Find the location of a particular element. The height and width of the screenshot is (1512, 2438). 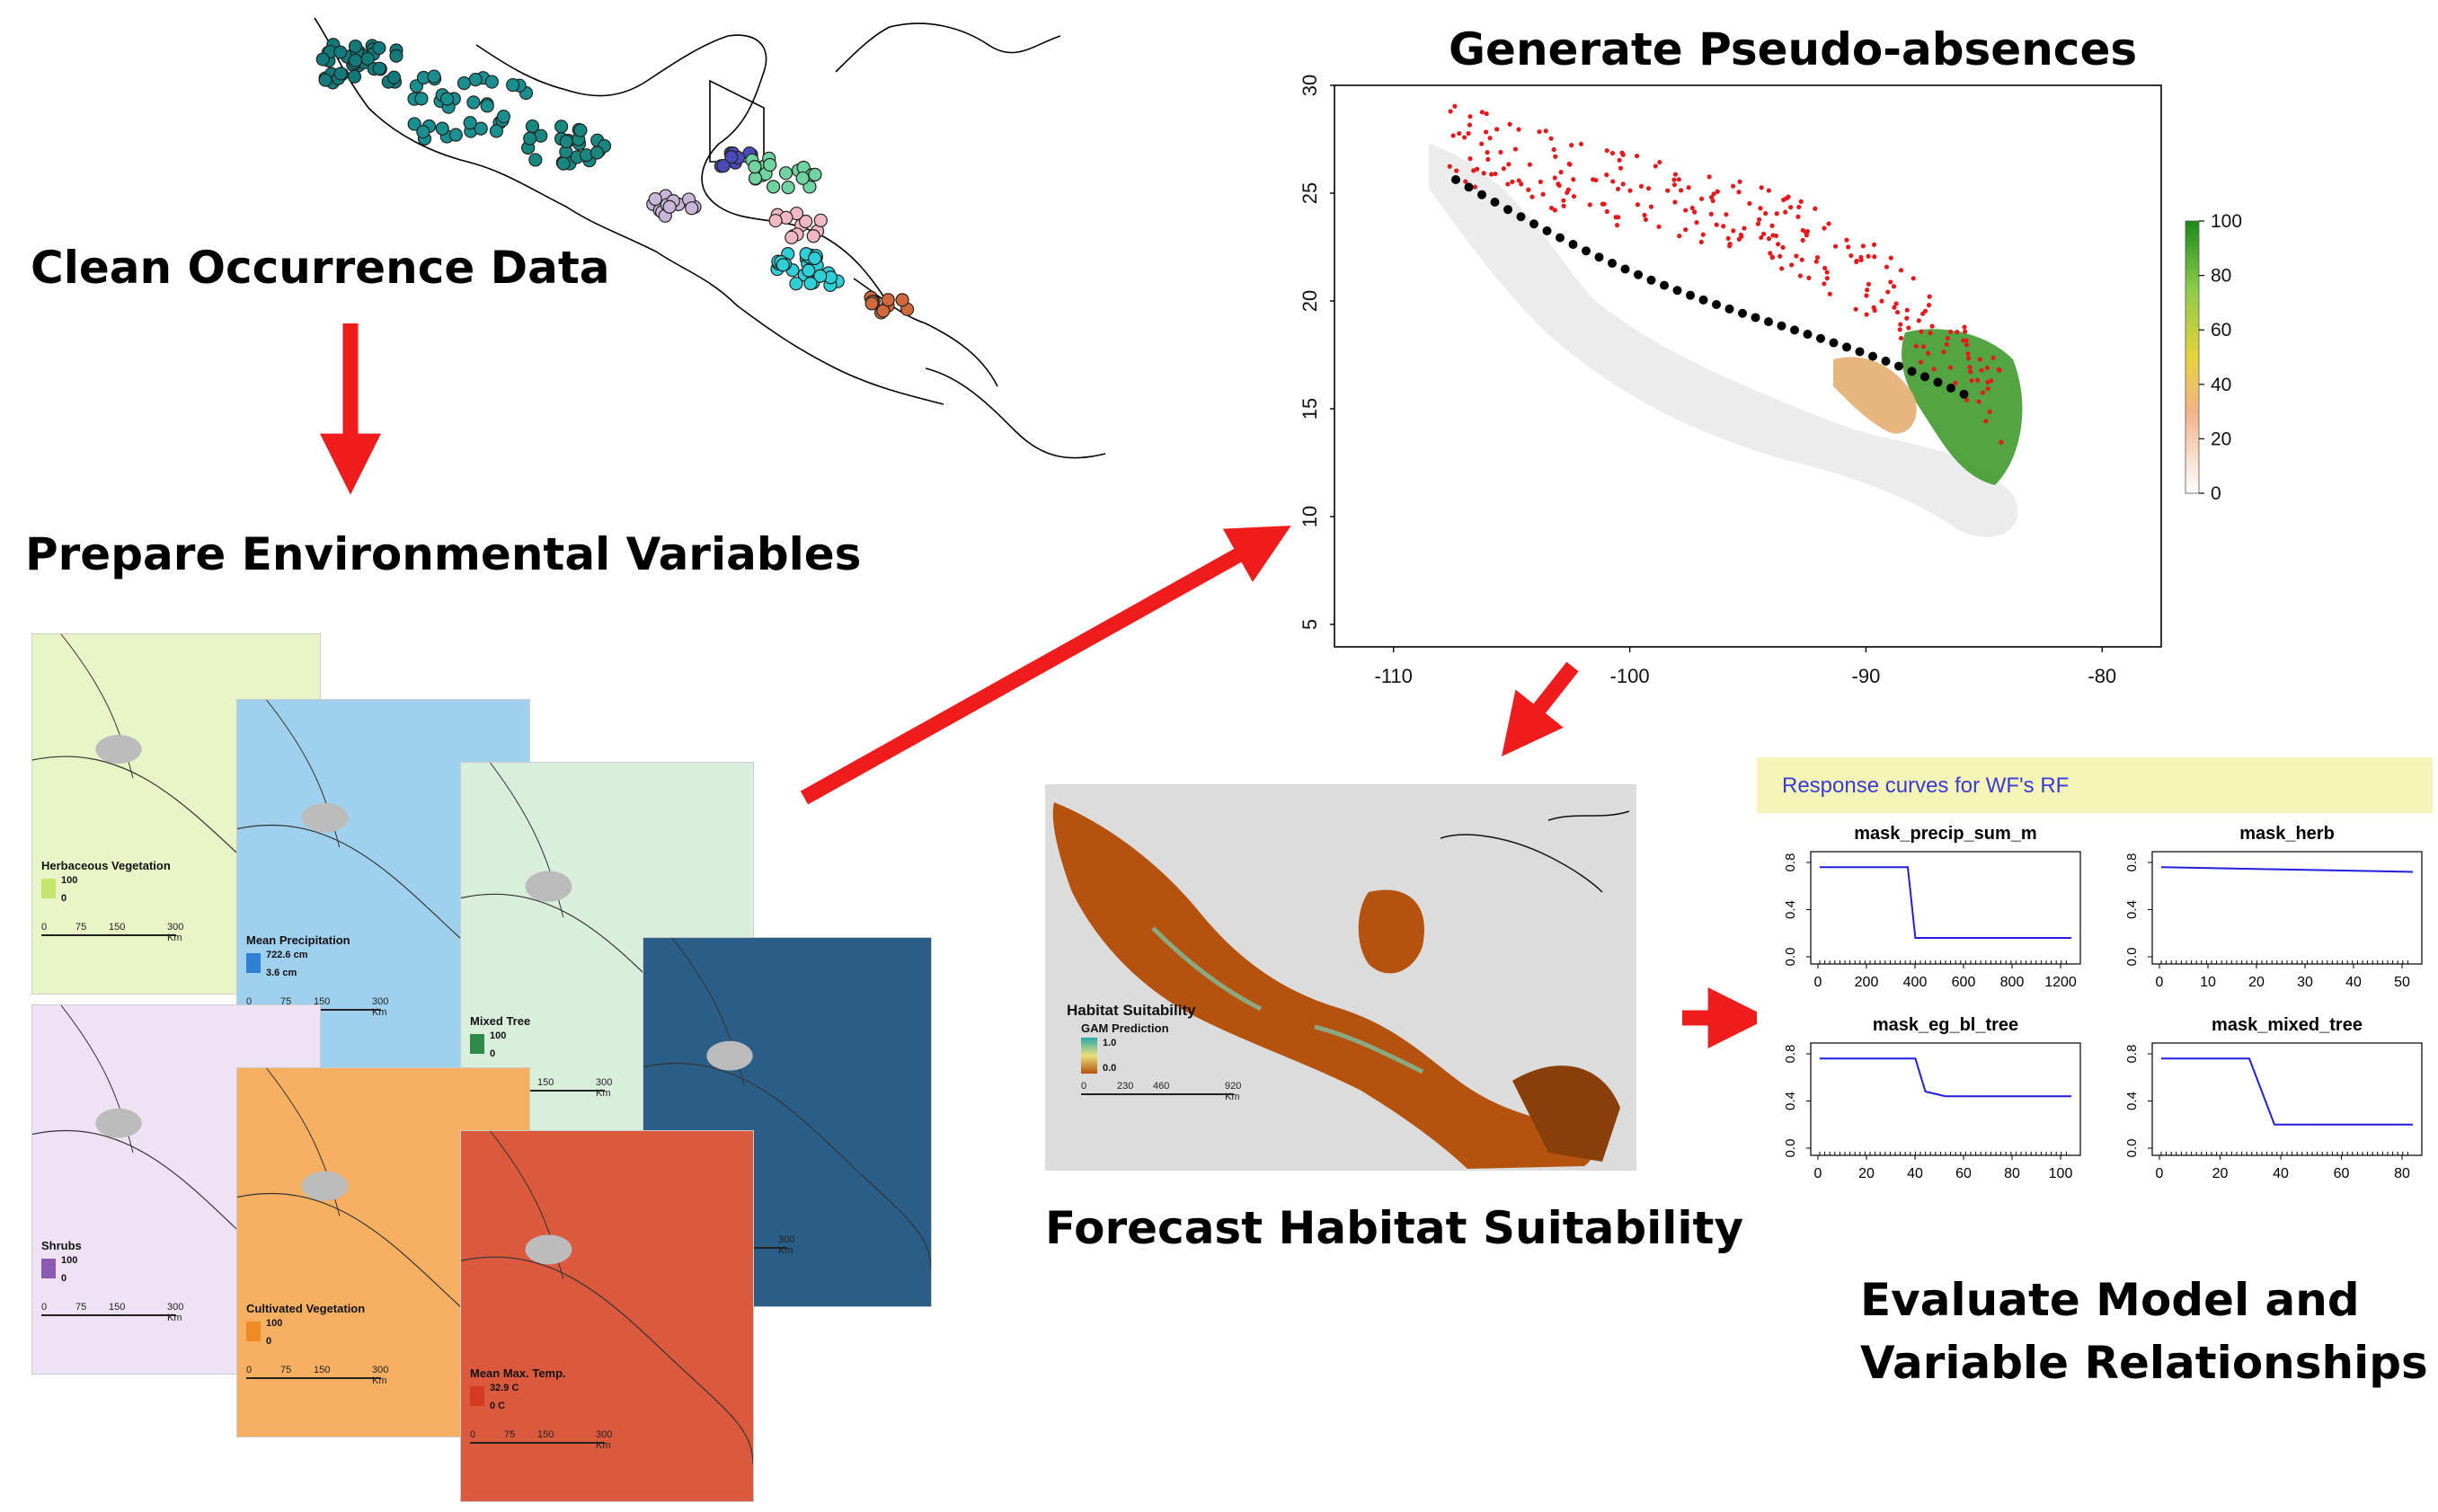

env-map-6: Mean Max. Temp. 32.9 C 0 C 0 75 150 300 Km is located at coordinates (607, 1316).